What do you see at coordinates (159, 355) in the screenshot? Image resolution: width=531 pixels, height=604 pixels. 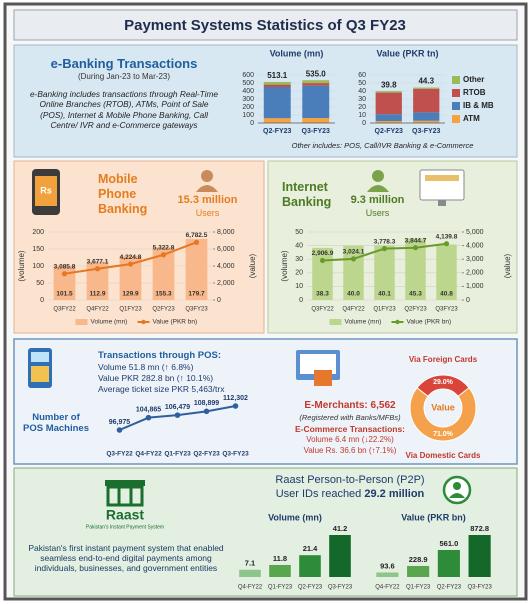 I see `pos-heading: Transactions through POS:` at bounding box center [159, 355].